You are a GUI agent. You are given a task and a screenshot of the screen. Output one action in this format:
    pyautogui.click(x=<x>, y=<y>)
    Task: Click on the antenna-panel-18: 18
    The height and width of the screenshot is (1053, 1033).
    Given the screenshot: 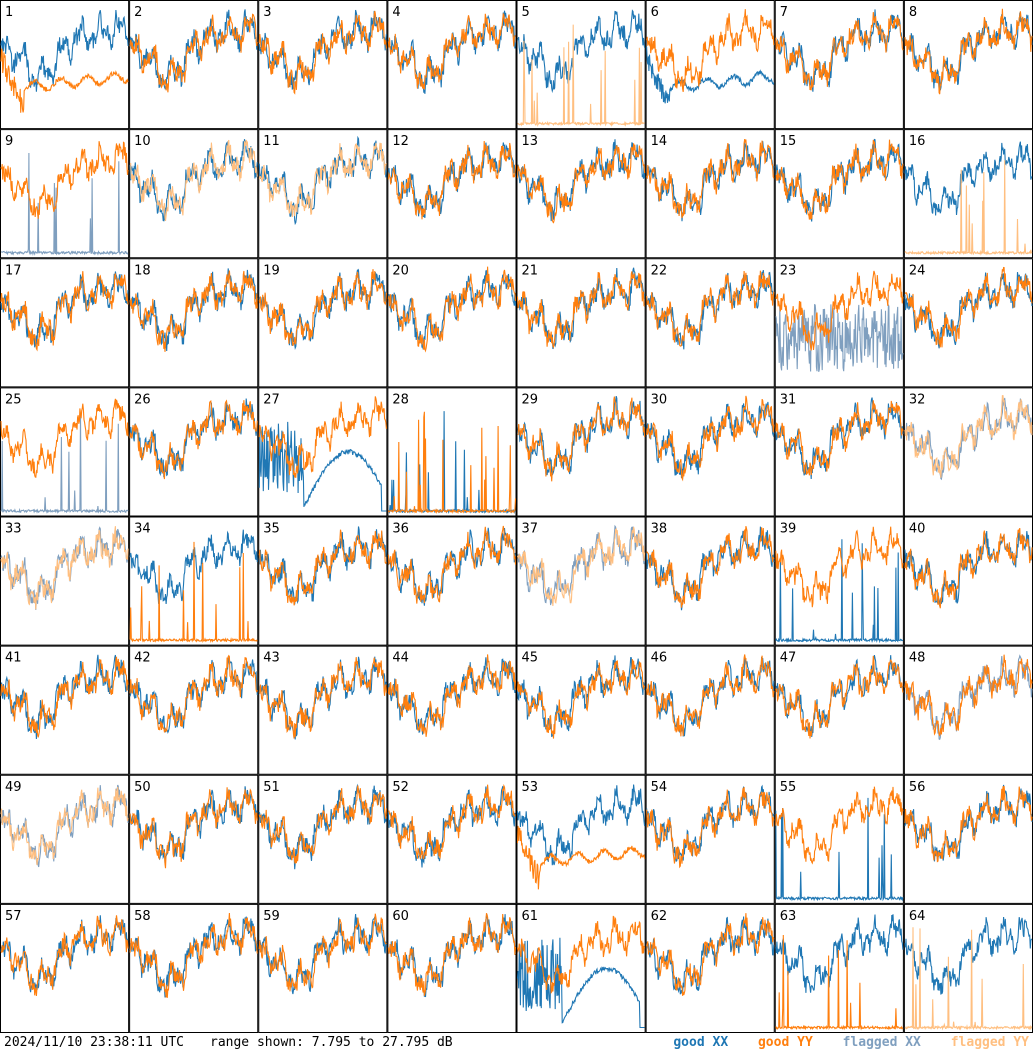 What is the action you would take?
    pyautogui.click(x=194, y=323)
    